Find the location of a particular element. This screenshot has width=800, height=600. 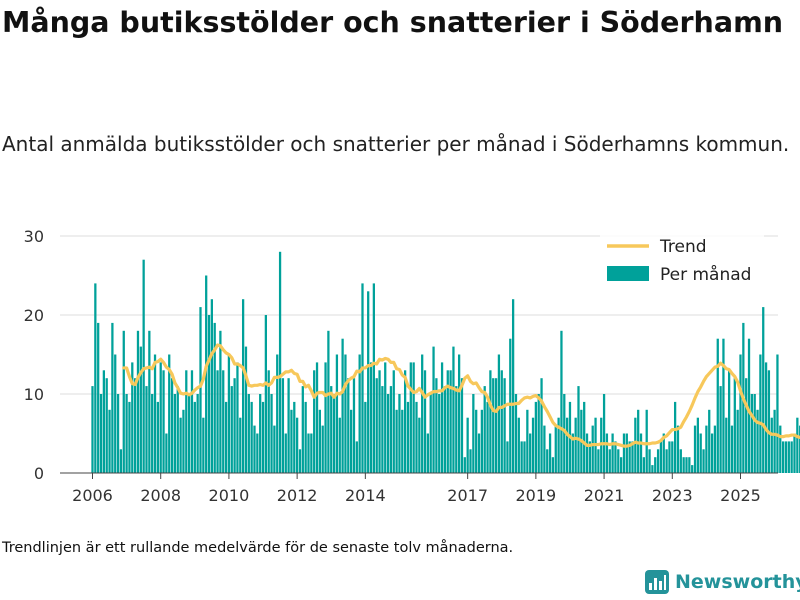

legend-bar-swatch is located at coordinates (628, 273).